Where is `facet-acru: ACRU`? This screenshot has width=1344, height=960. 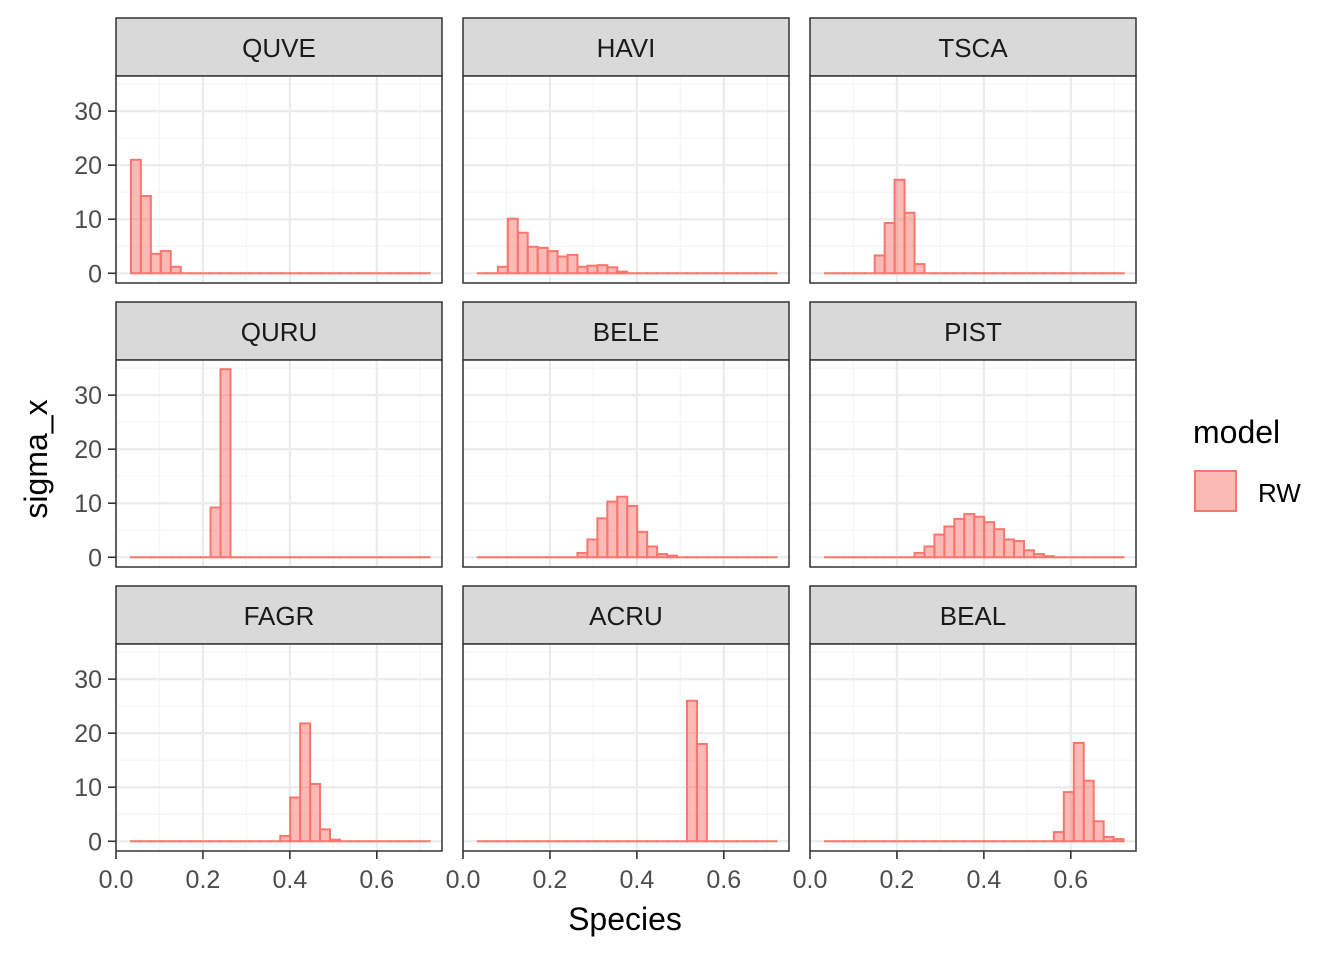
facet-acru: ACRU is located at coordinates (625, 718).